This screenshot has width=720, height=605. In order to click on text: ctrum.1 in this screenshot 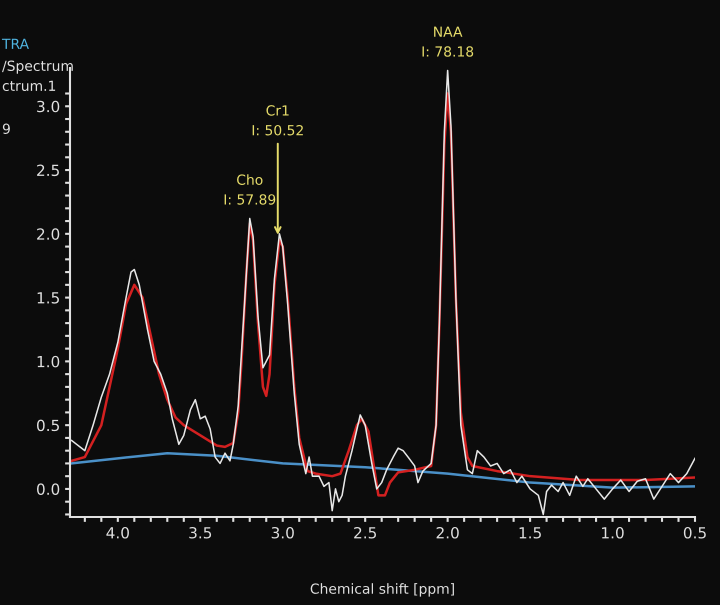, I will do `click(29, 86)`.